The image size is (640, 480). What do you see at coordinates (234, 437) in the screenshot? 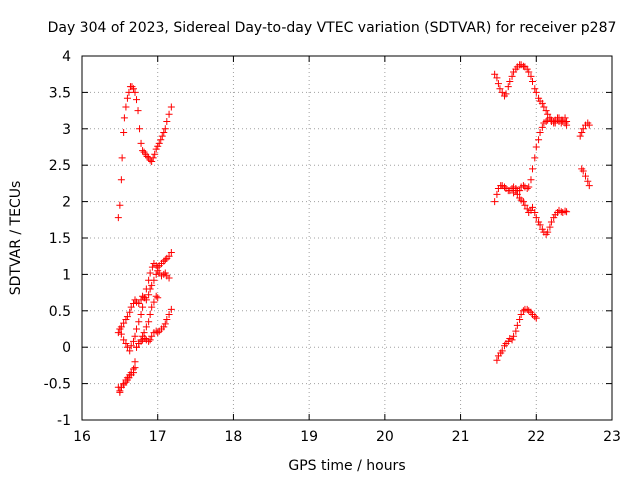
I see `x-tick-label: 18` at bounding box center [234, 437].